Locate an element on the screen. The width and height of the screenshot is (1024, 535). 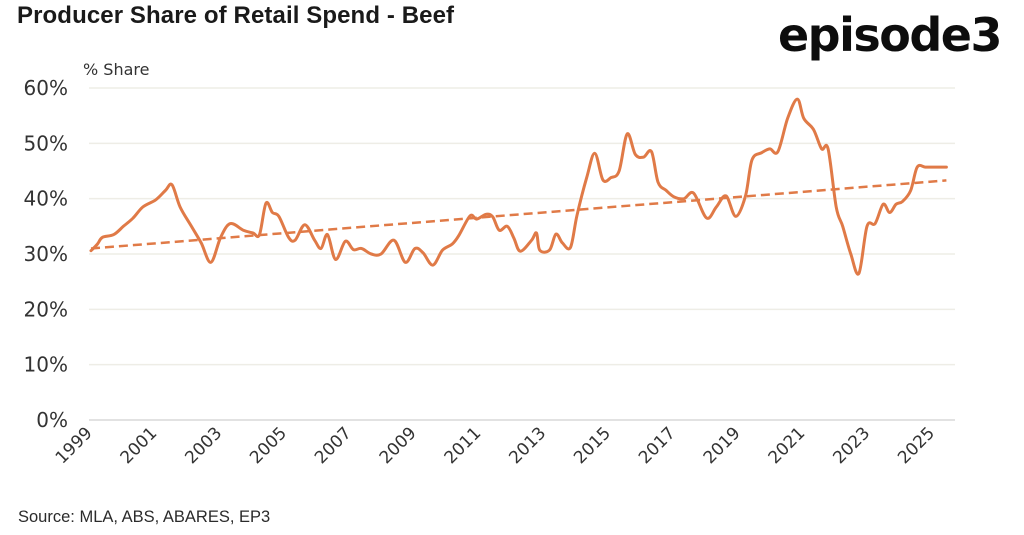
chart-title: Producer Share of Retail Spend - Beef is located at coordinates (236, 15).